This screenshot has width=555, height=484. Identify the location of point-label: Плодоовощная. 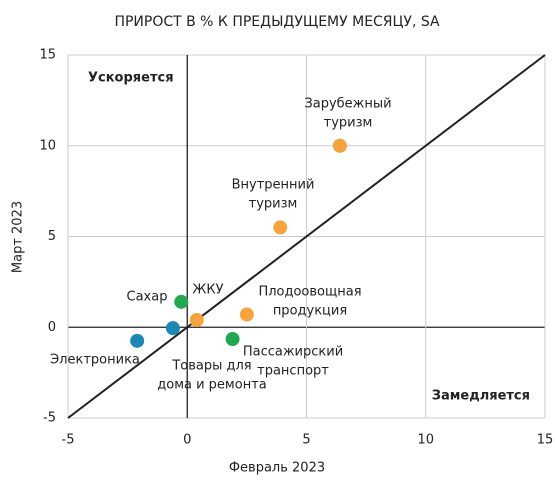
(309, 292).